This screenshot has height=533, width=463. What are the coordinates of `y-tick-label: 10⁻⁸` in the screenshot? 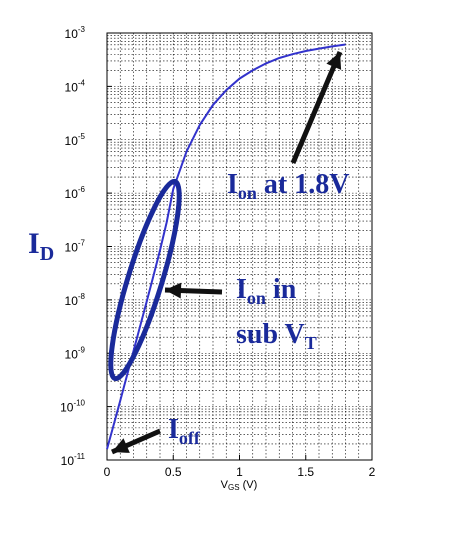 It's located at (75, 300).